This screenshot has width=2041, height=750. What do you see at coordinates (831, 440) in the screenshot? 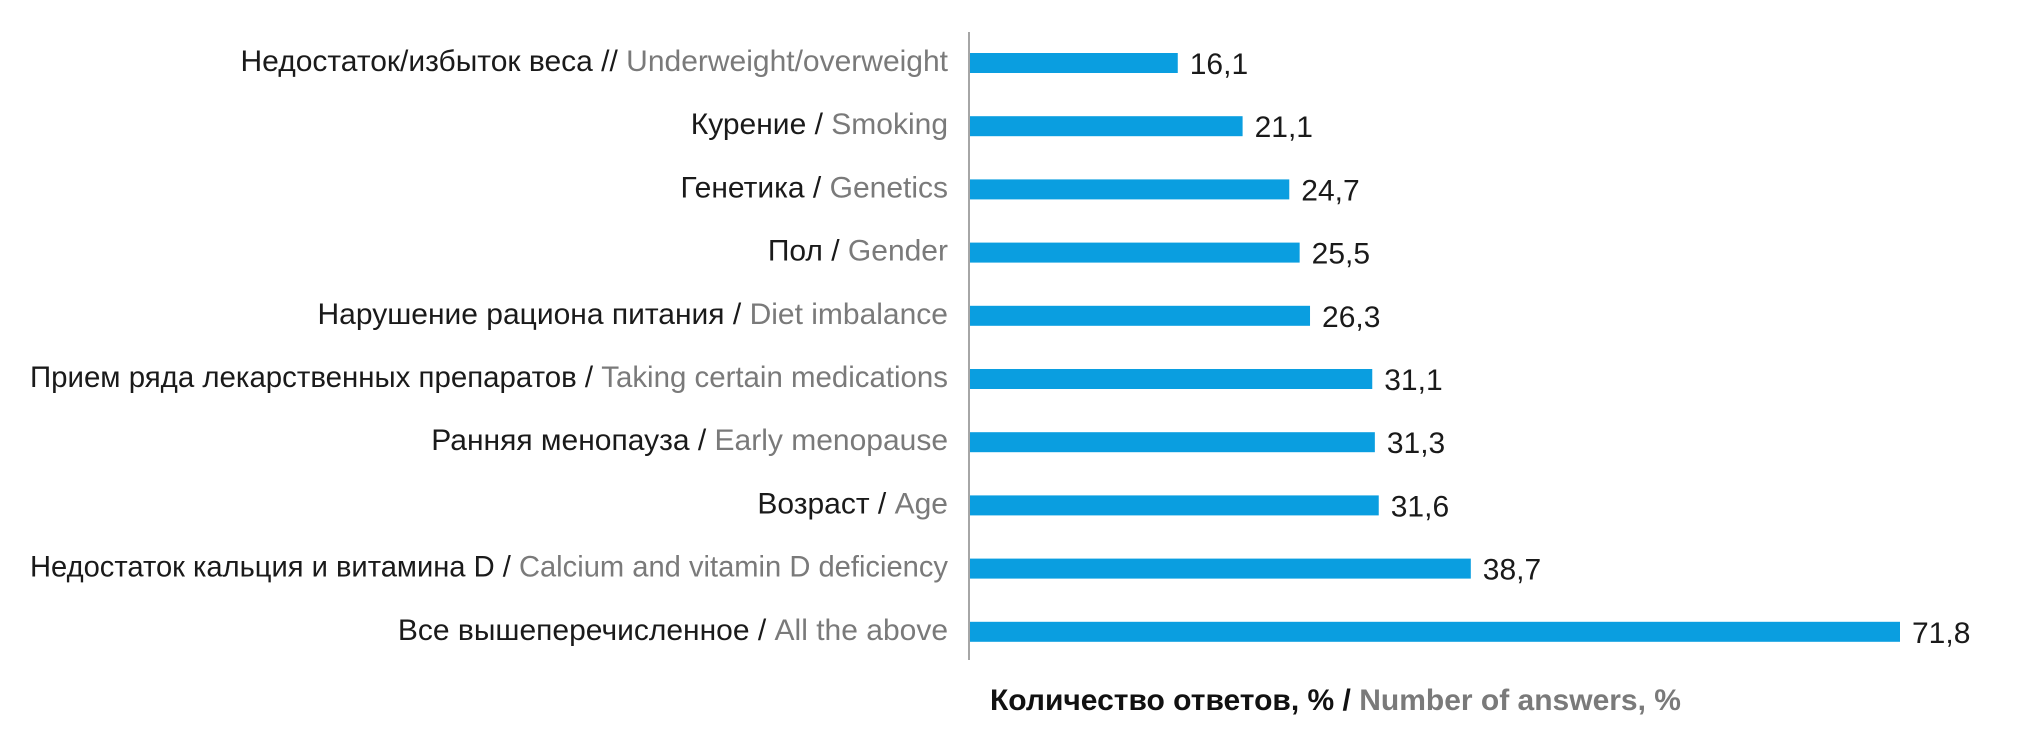
I see `category-label-en: Early menopause` at bounding box center [831, 440].